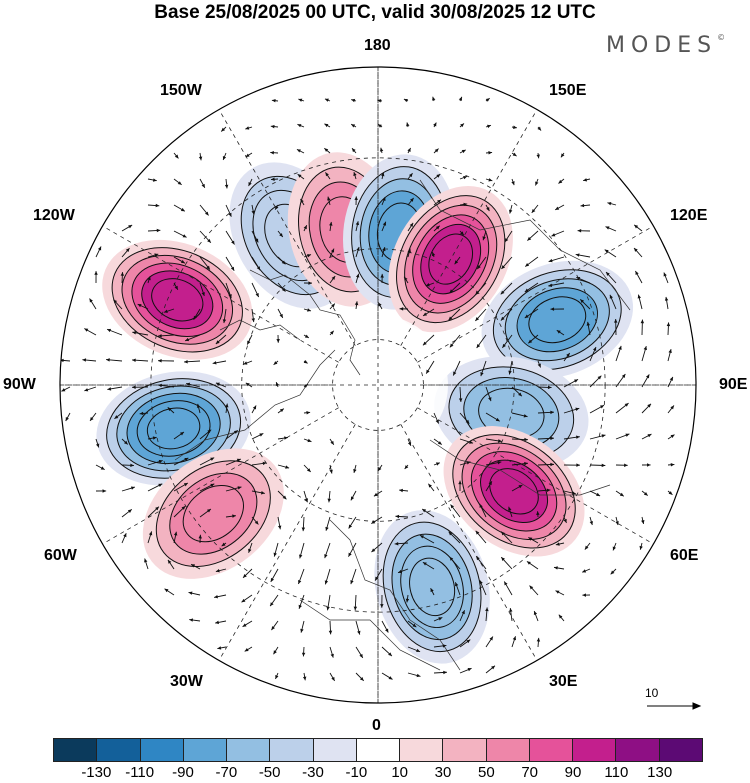  I want to click on lon-label-0: 0, so click(376, 725).